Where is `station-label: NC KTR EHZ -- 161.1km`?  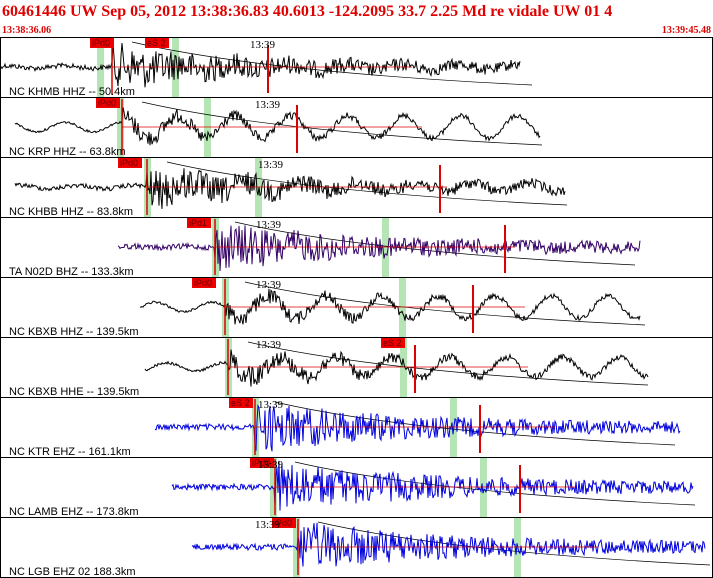 station-label: NC KTR EHZ -- 161.1km is located at coordinates (70, 452).